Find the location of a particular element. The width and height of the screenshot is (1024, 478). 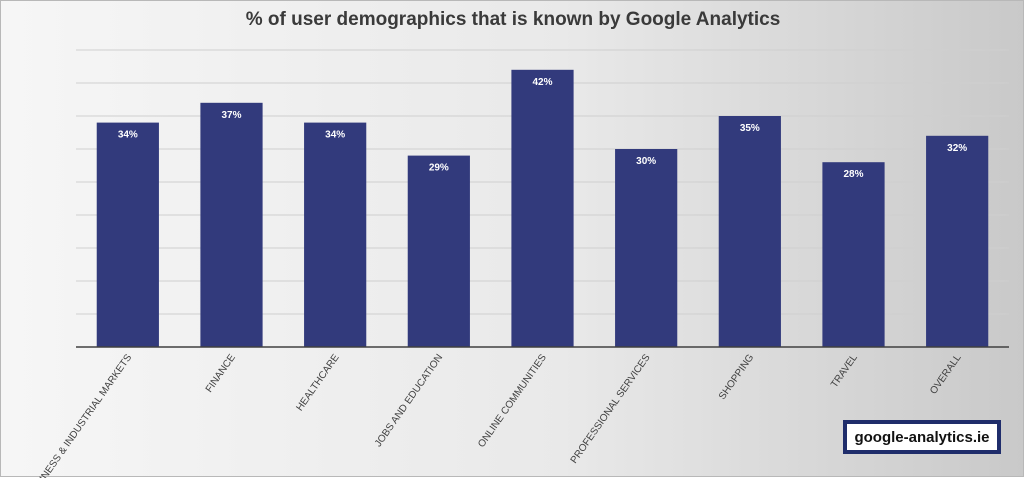

x-tick-label: BUSINESS & INDUSTRIAL MARKETS is located at coordinates (80, 415).